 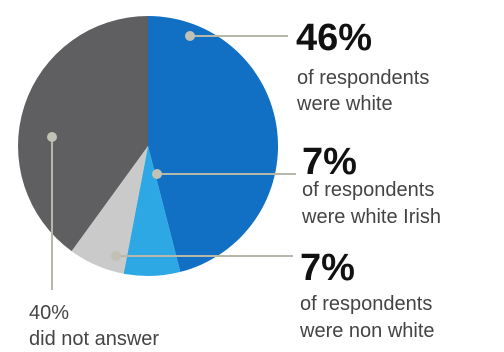 I want to click on pie-slice-non-white, so click(x=109, y=210).